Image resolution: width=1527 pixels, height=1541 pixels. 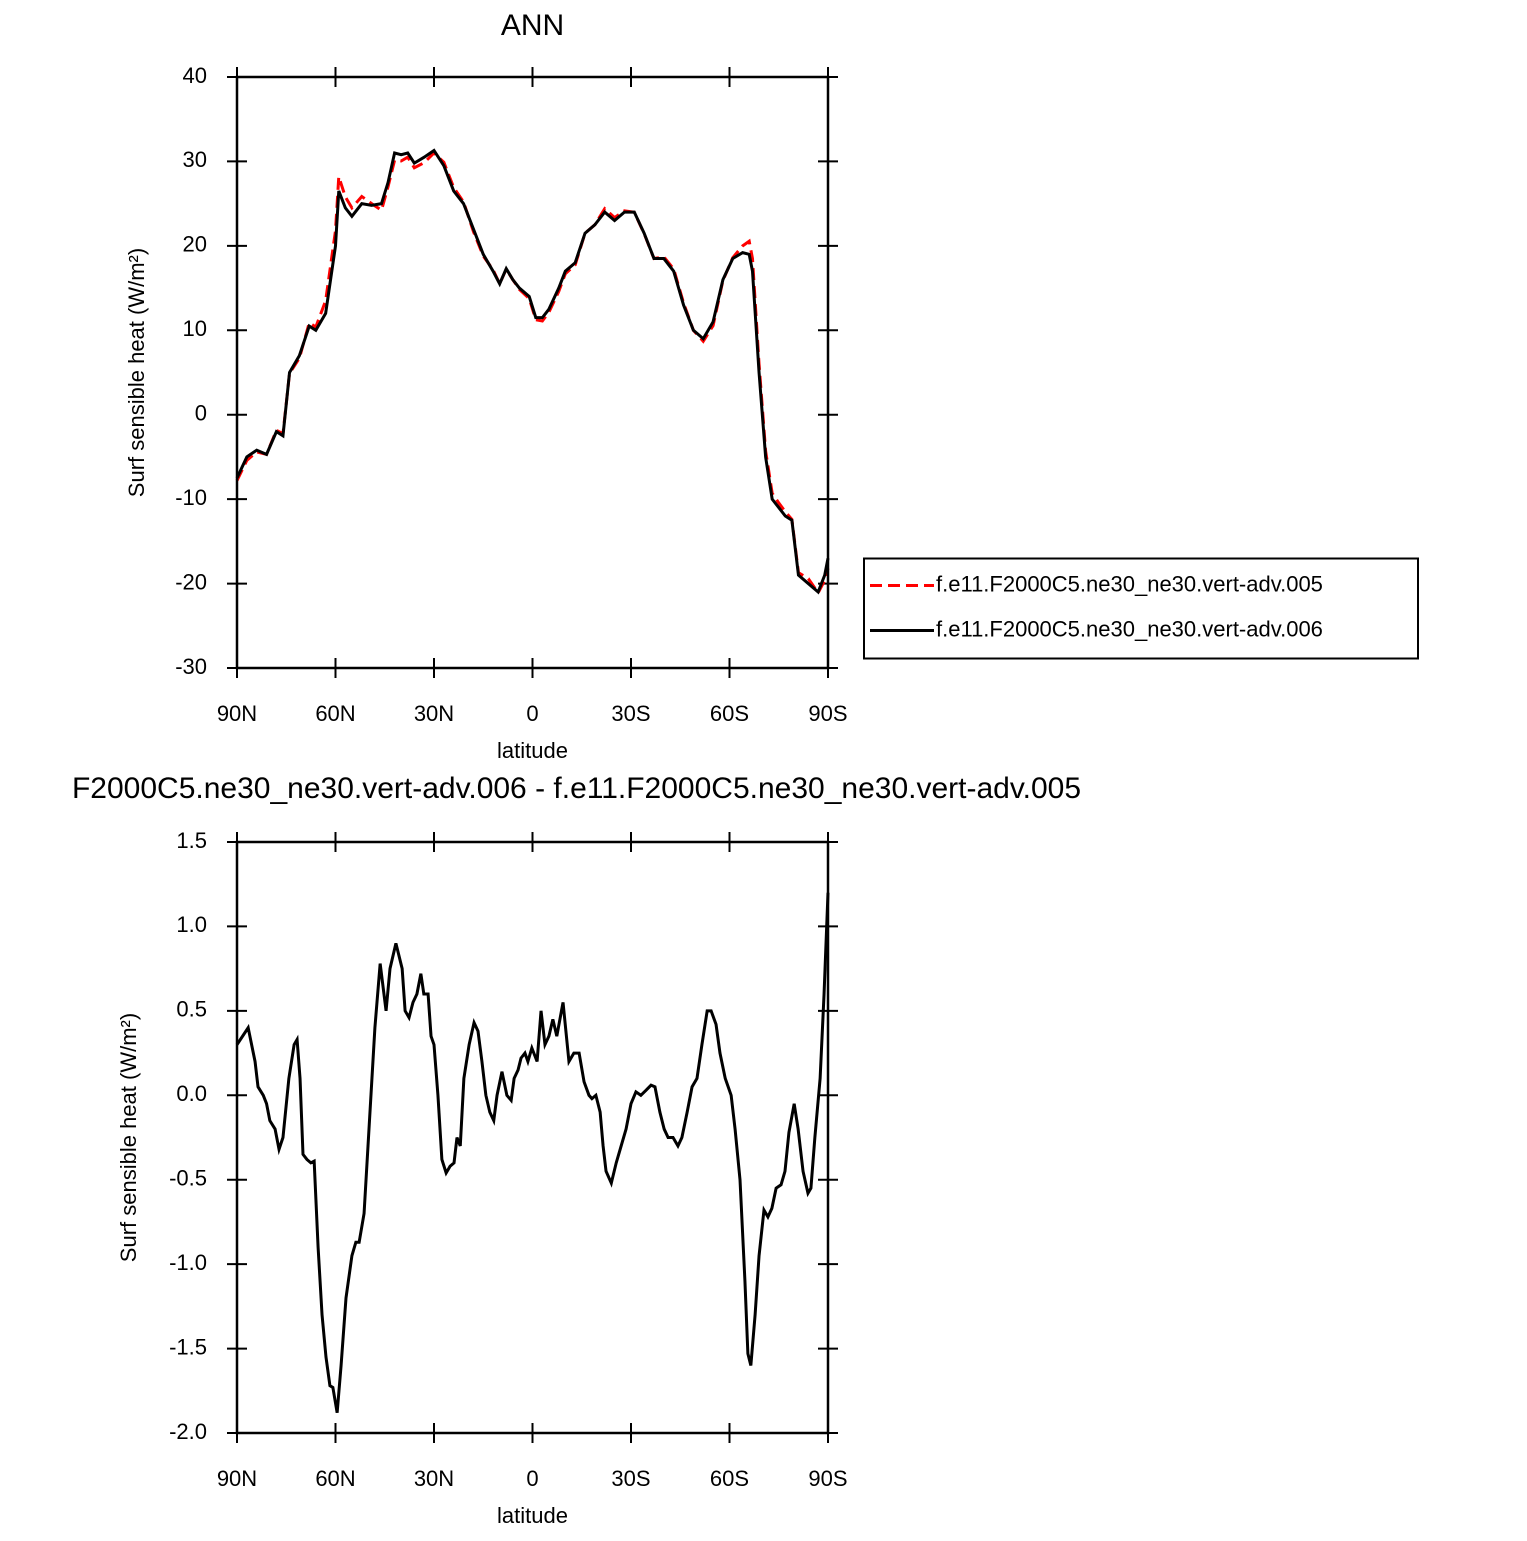 What do you see at coordinates (532, 25) in the screenshot?
I see `chart-title: ANN` at bounding box center [532, 25].